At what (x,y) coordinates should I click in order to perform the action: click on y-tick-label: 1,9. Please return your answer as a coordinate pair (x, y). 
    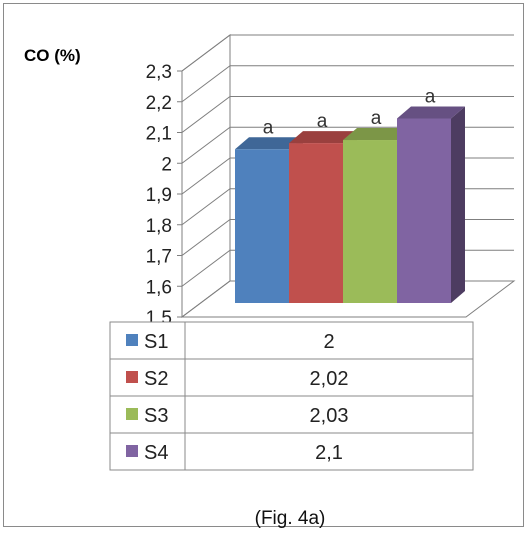
    Looking at the image, I should click on (159, 195).